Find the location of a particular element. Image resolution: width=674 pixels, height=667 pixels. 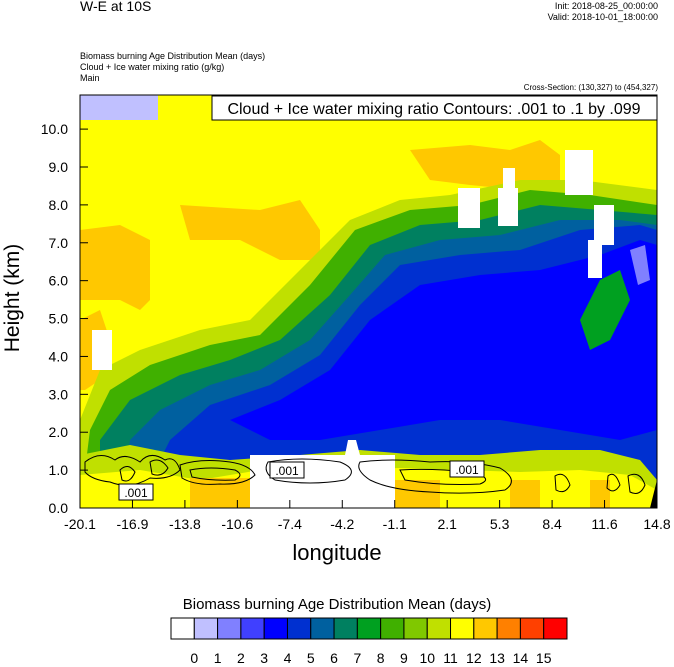

y-tick-label: 9.0 is located at coordinates (59, 167).